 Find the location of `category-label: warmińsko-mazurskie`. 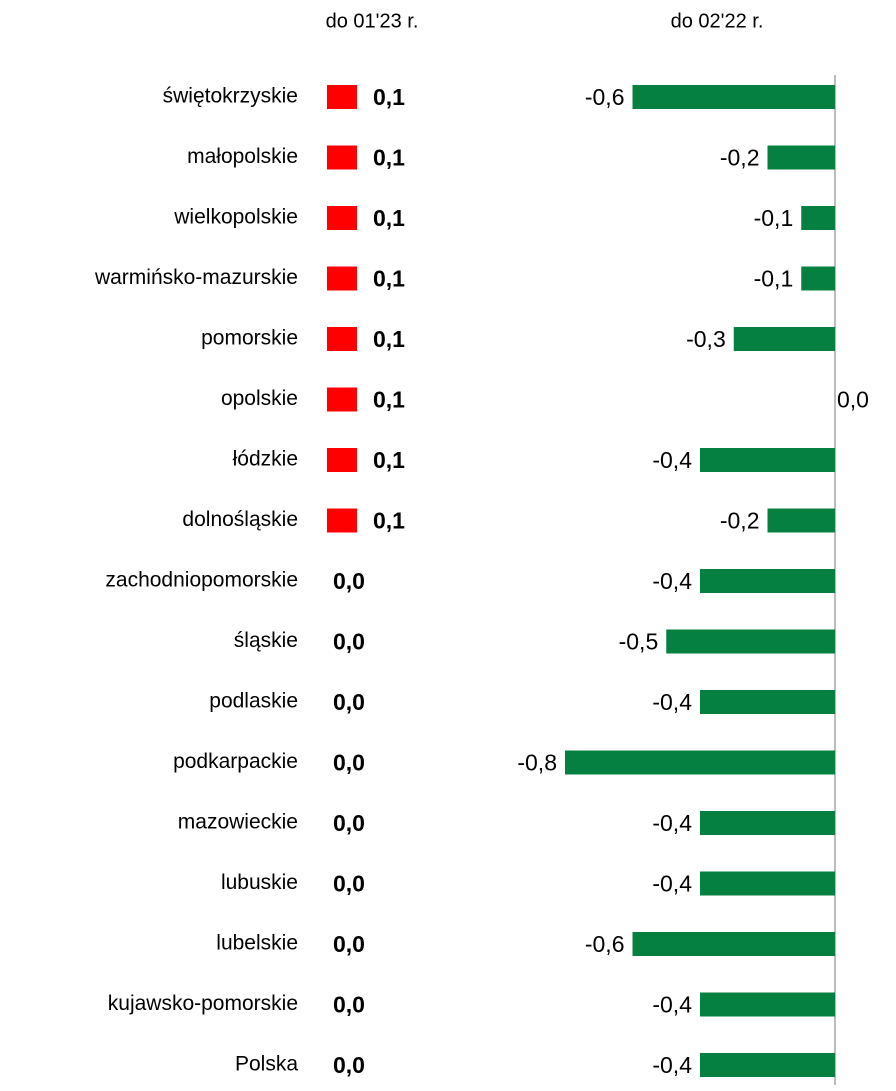

category-label: warmińsko-mazurskie is located at coordinates (196, 277).